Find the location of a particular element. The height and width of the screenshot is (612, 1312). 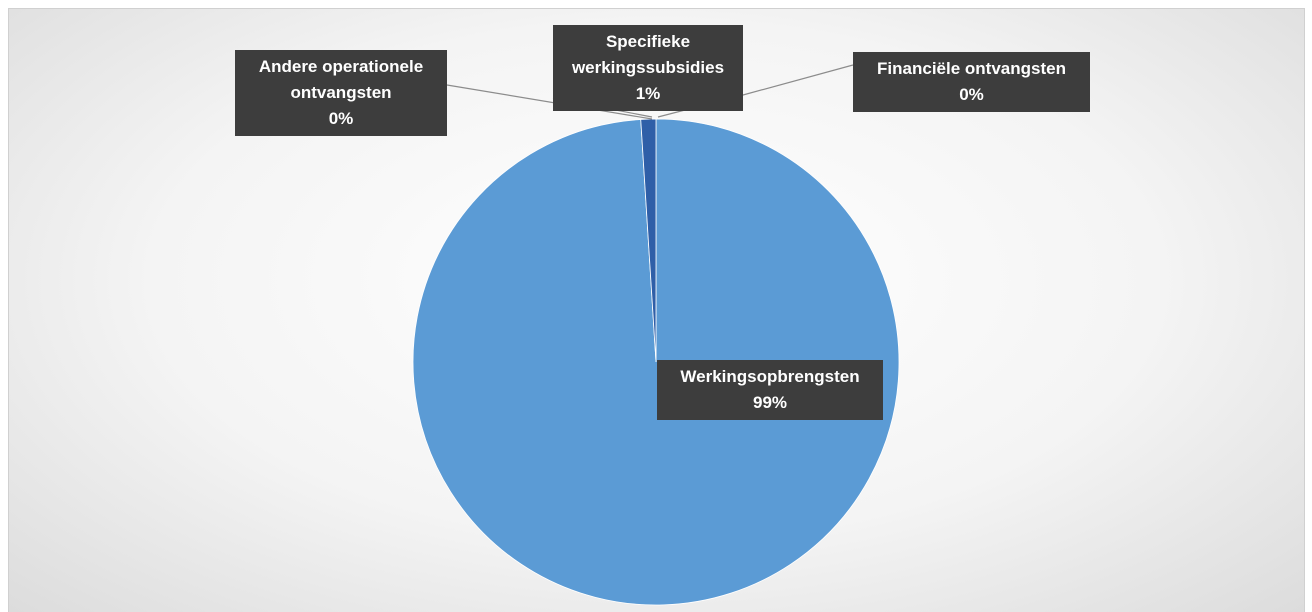

label-category: Specifieke werkingssubsidies is located at coordinates (648, 54).